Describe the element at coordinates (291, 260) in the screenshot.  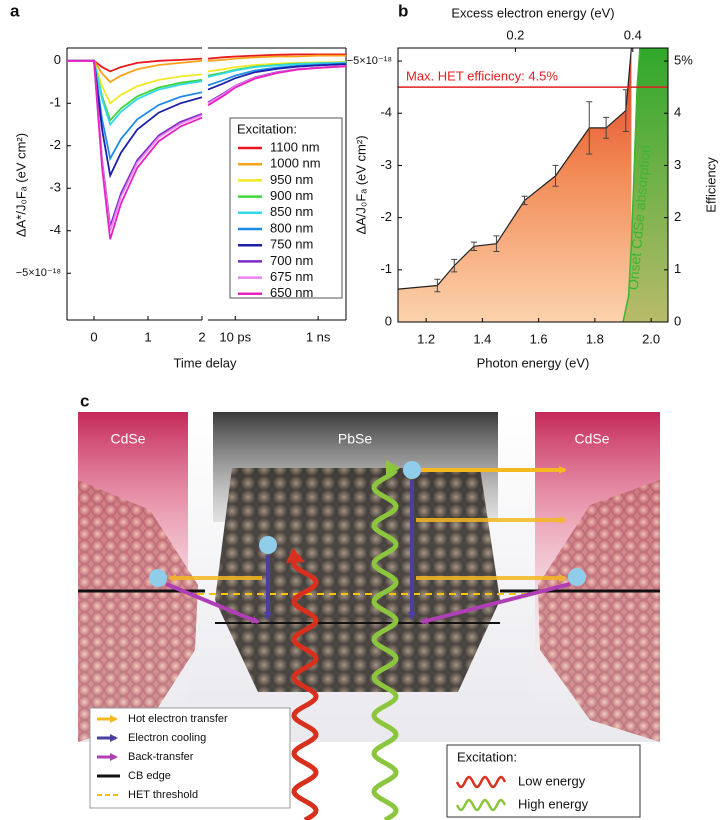
I see `legend-label: 700 nm` at that location.